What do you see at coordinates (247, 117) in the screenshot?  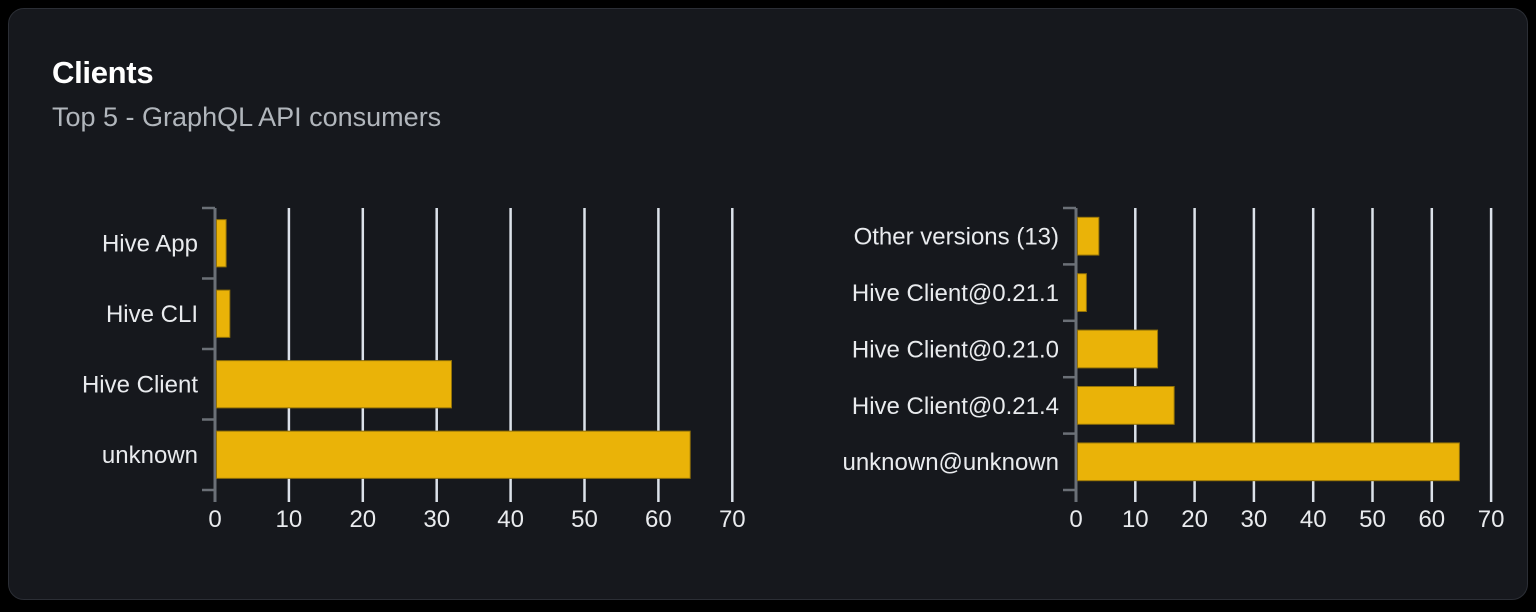 I see `card-subtitle: Top 5 - GraphQL API consumers` at bounding box center [247, 117].